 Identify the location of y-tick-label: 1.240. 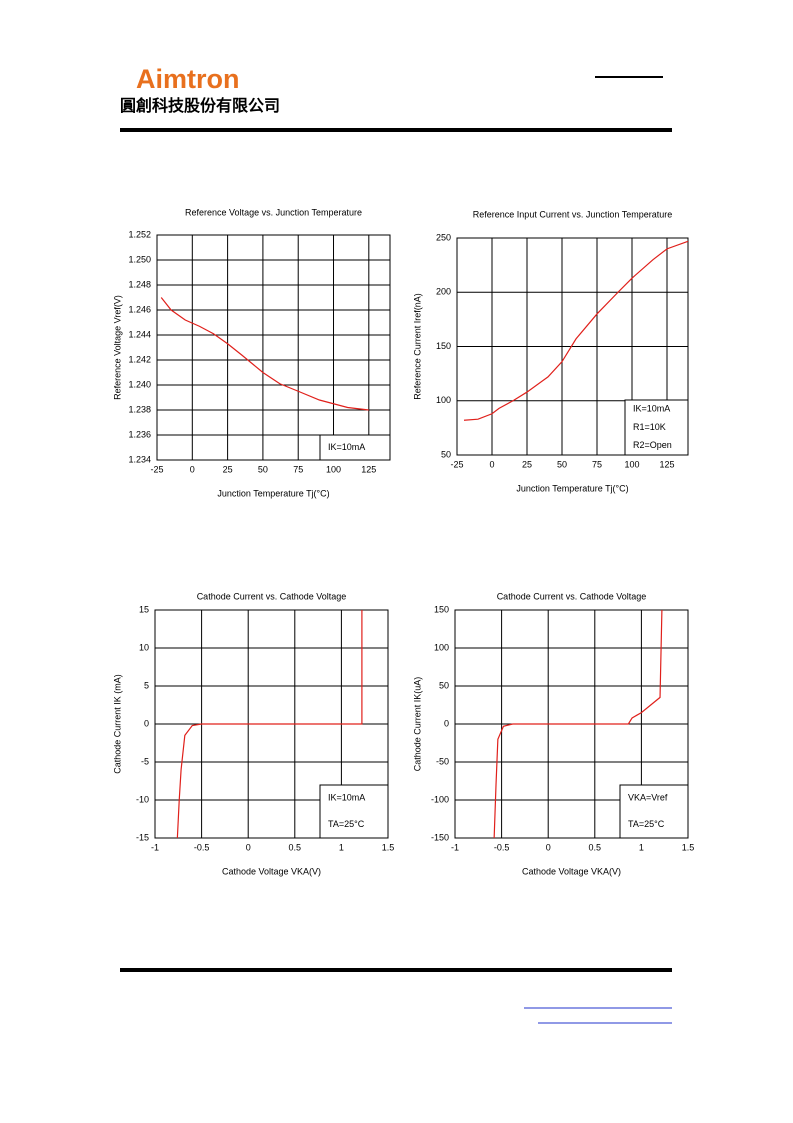
(139, 384).